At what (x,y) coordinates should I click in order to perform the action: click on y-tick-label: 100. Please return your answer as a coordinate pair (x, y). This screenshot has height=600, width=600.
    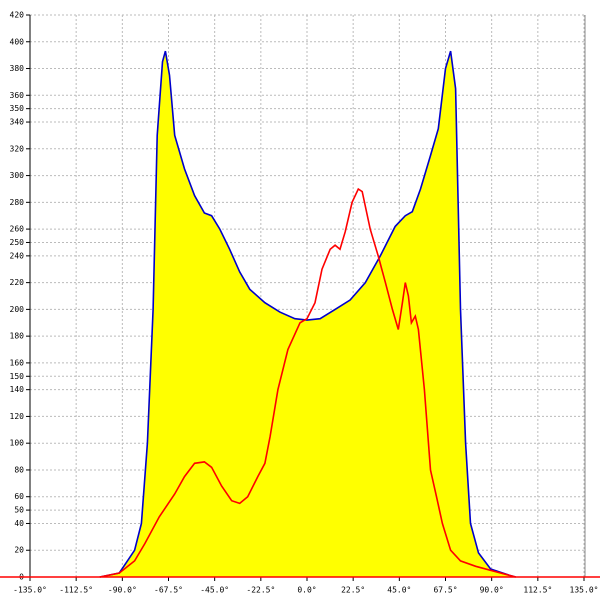
    Looking at the image, I should click on (17, 443).